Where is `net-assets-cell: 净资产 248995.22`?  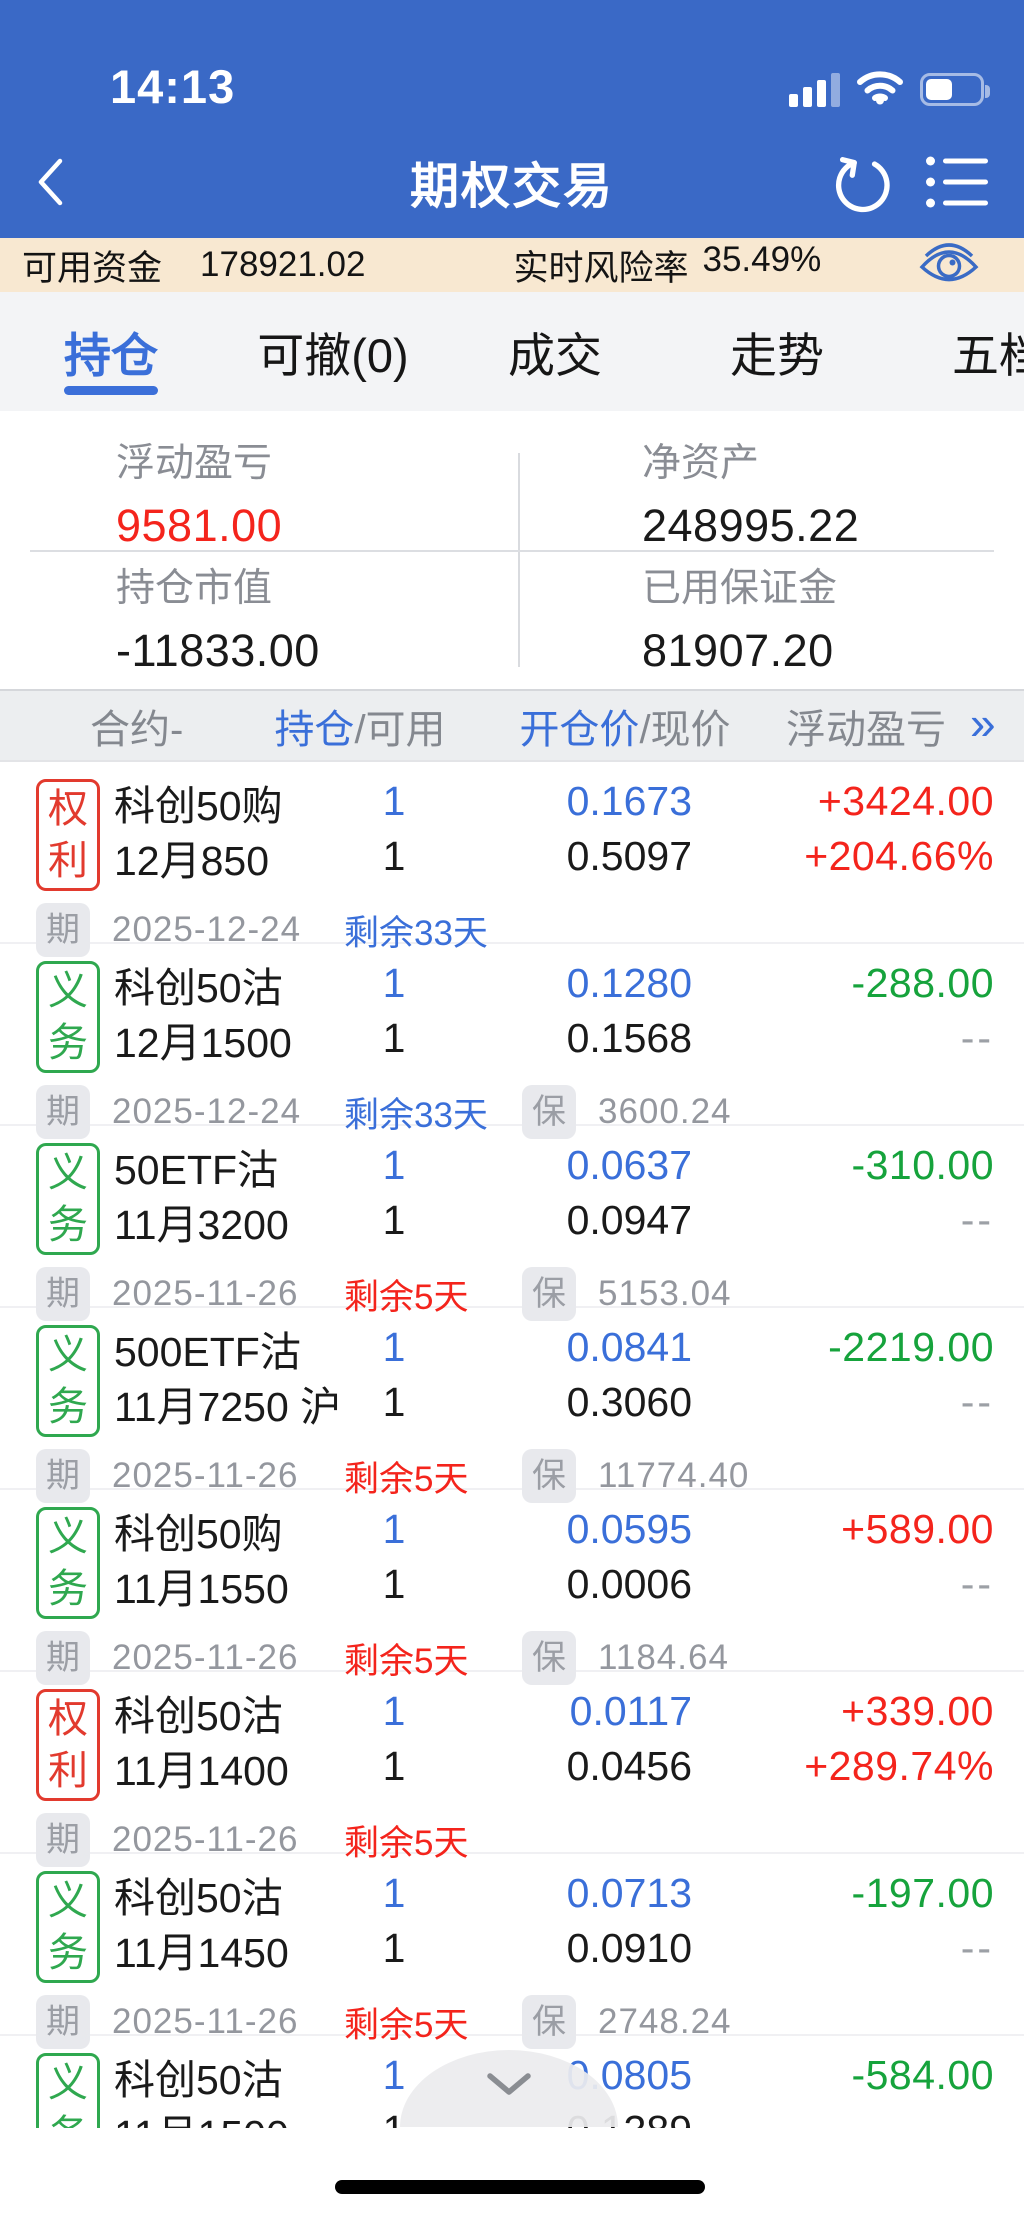
net-assets-cell: 净资产 248995.22 is located at coordinates (771, 491).